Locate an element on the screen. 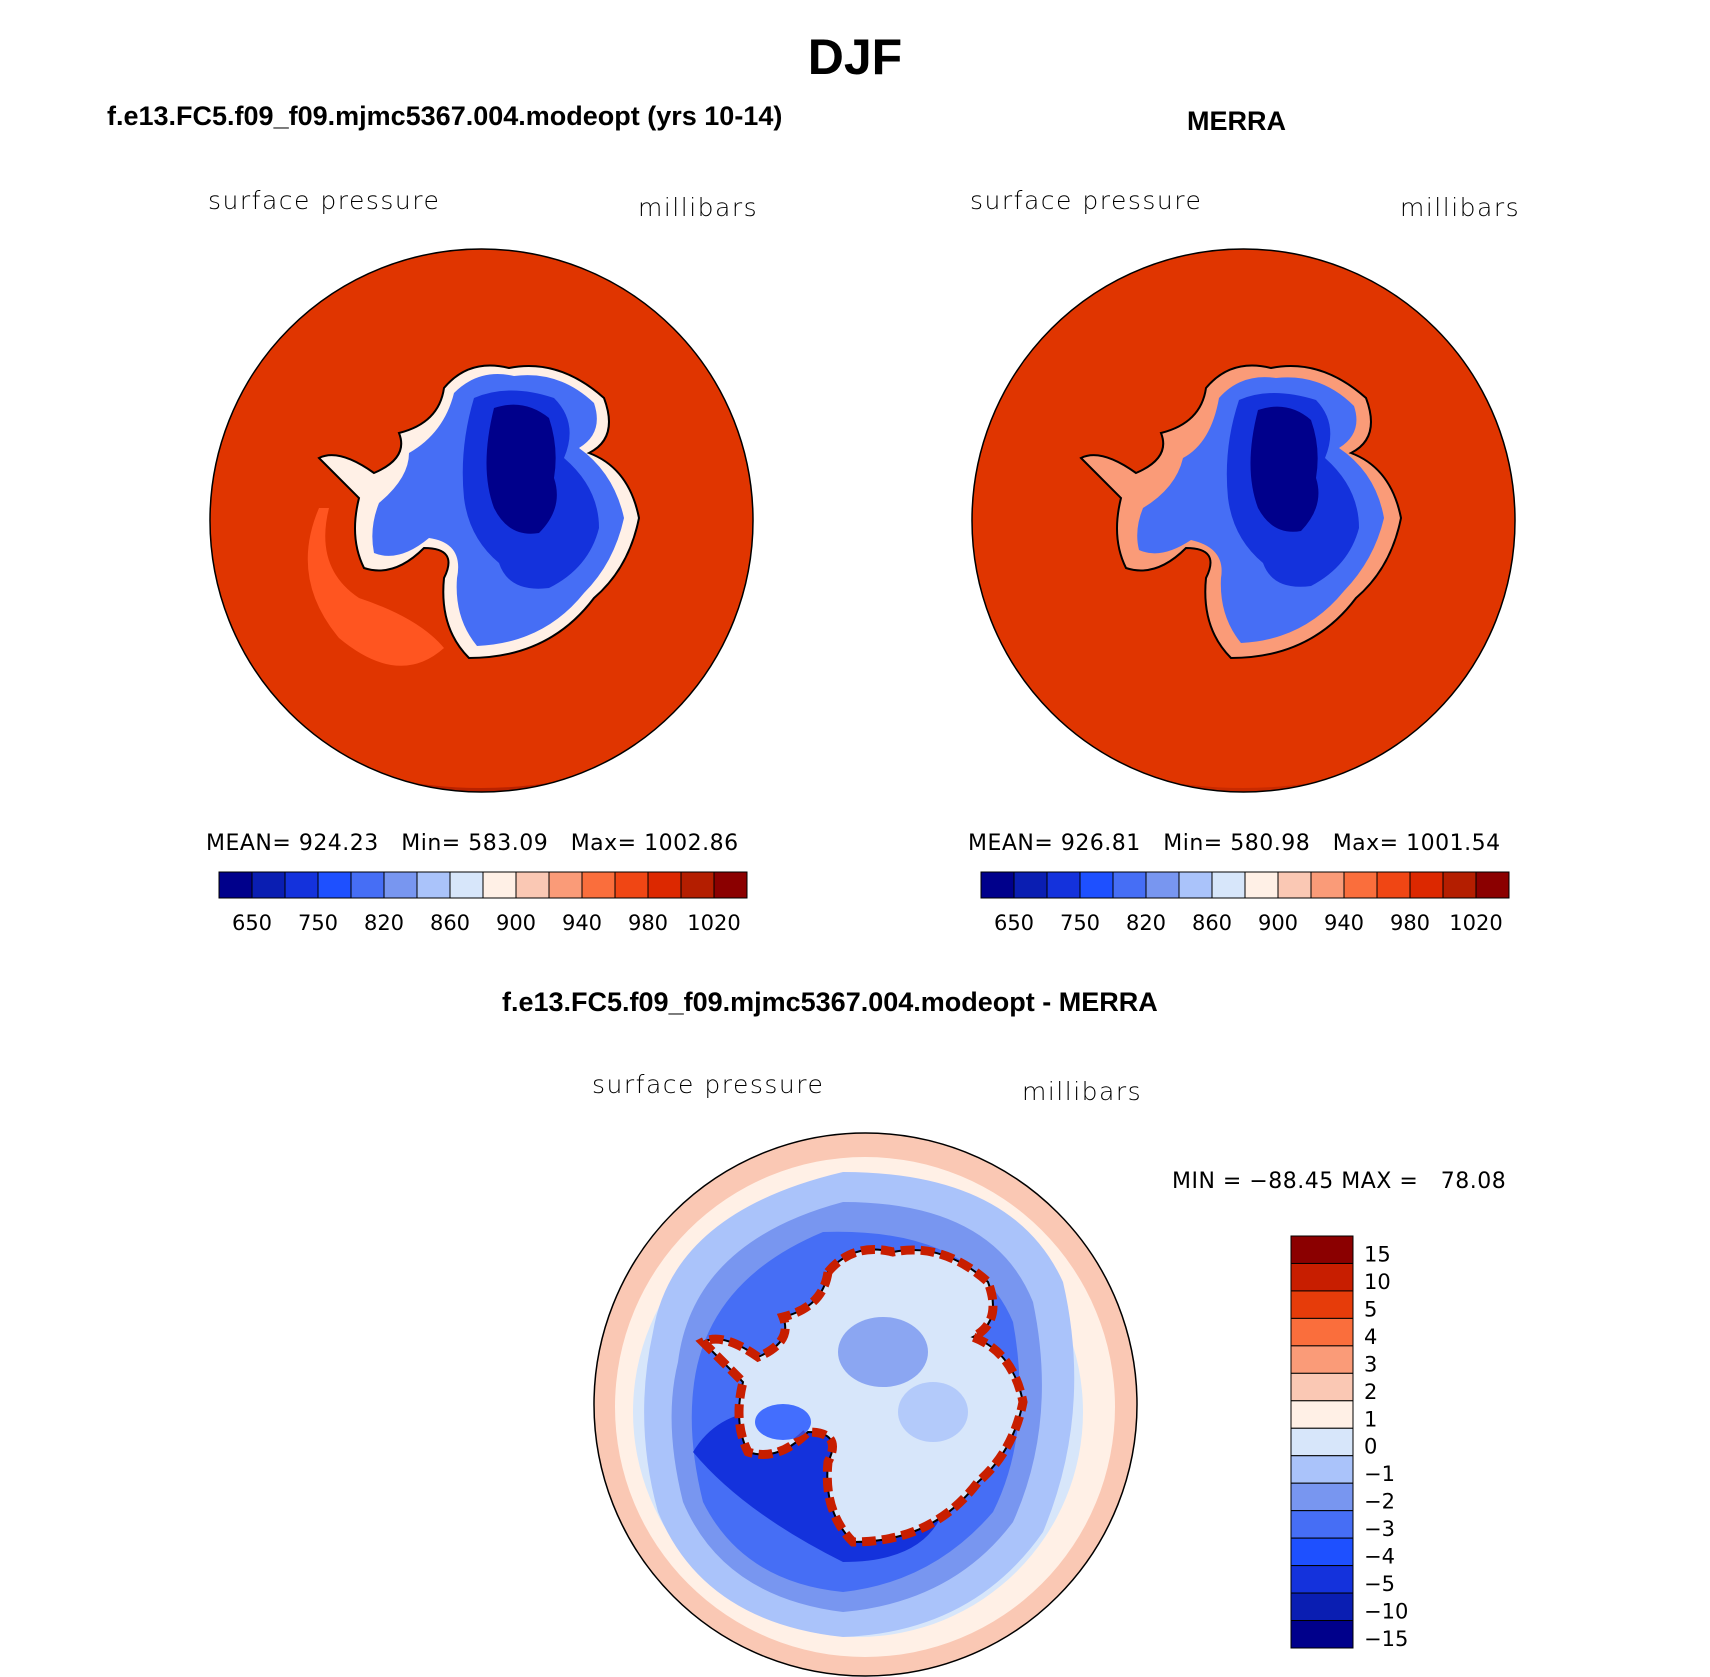 The width and height of the screenshot is (1710, 1677). polar-map-merra is located at coordinates (1243, 520).